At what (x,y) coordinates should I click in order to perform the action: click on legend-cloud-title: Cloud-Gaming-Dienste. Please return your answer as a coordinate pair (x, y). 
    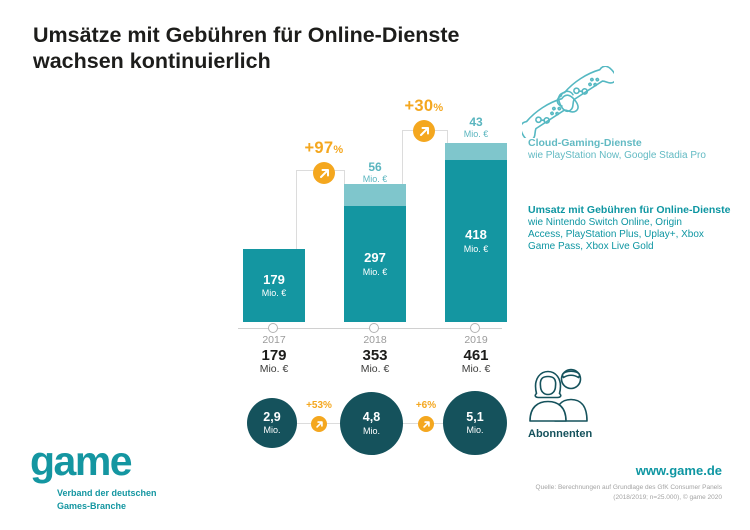
    Looking at the image, I should click on (585, 143).